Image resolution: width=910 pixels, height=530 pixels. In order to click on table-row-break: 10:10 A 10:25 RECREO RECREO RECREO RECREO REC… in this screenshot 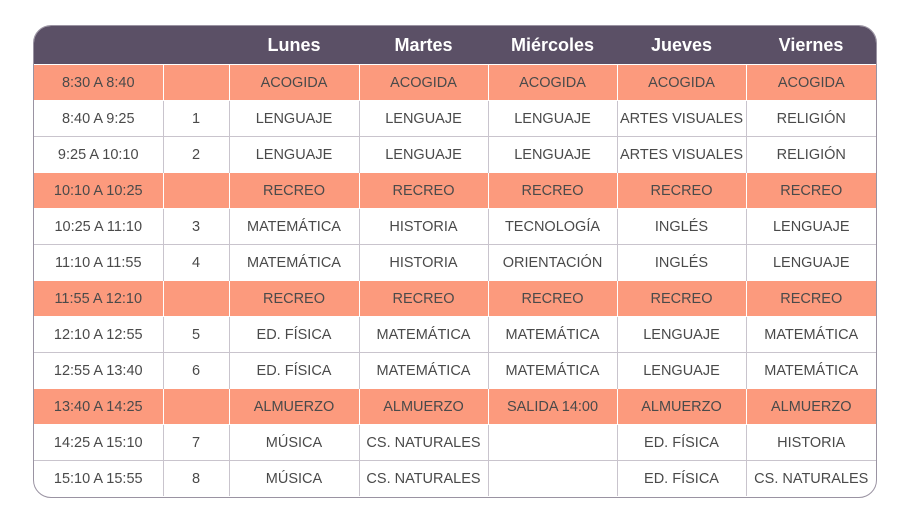, I will do `click(455, 190)`.